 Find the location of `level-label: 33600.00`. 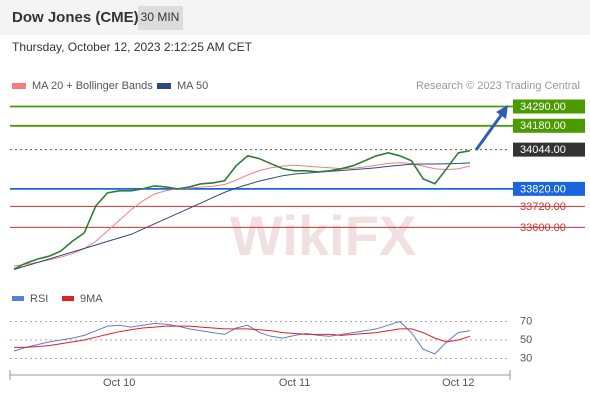

level-label: 33600.00 is located at coordinates (543, 228).